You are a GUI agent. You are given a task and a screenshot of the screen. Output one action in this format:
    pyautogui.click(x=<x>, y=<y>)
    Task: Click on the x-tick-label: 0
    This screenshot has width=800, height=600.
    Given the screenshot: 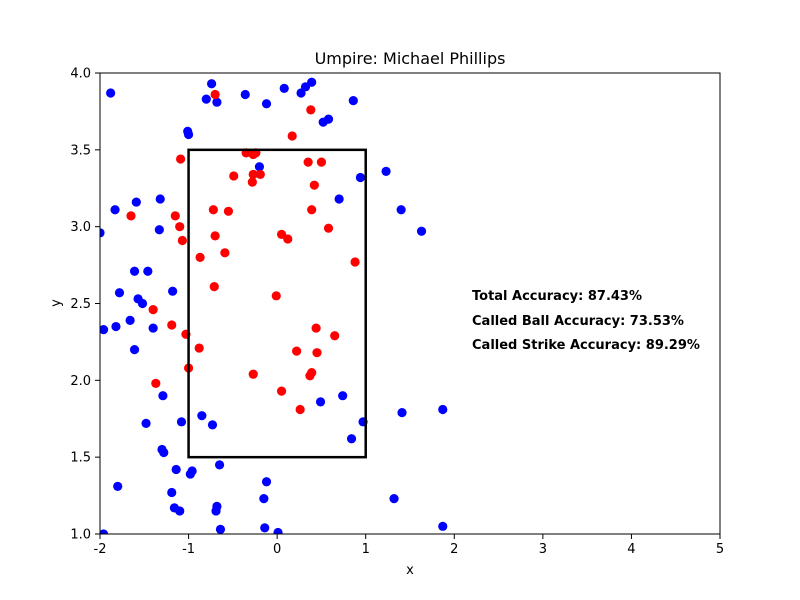 What is the action you would take?
    pyautogui.click(x=277, y=549)
    